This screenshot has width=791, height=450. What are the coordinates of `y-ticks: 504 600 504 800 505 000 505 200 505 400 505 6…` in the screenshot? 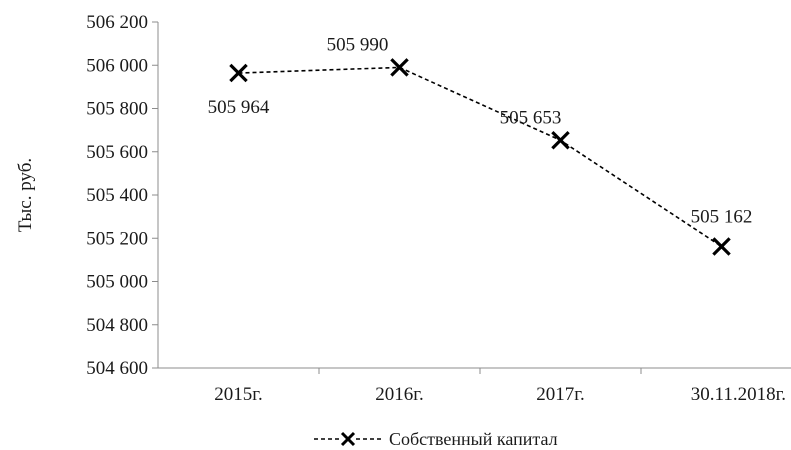 It's located at (122, 195).